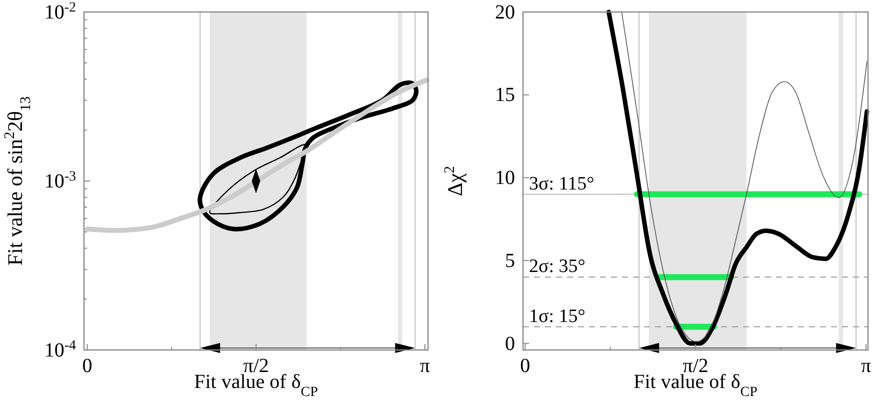  I want to click on y-tick-label: 10$^{-2}$, so click(60, 12).